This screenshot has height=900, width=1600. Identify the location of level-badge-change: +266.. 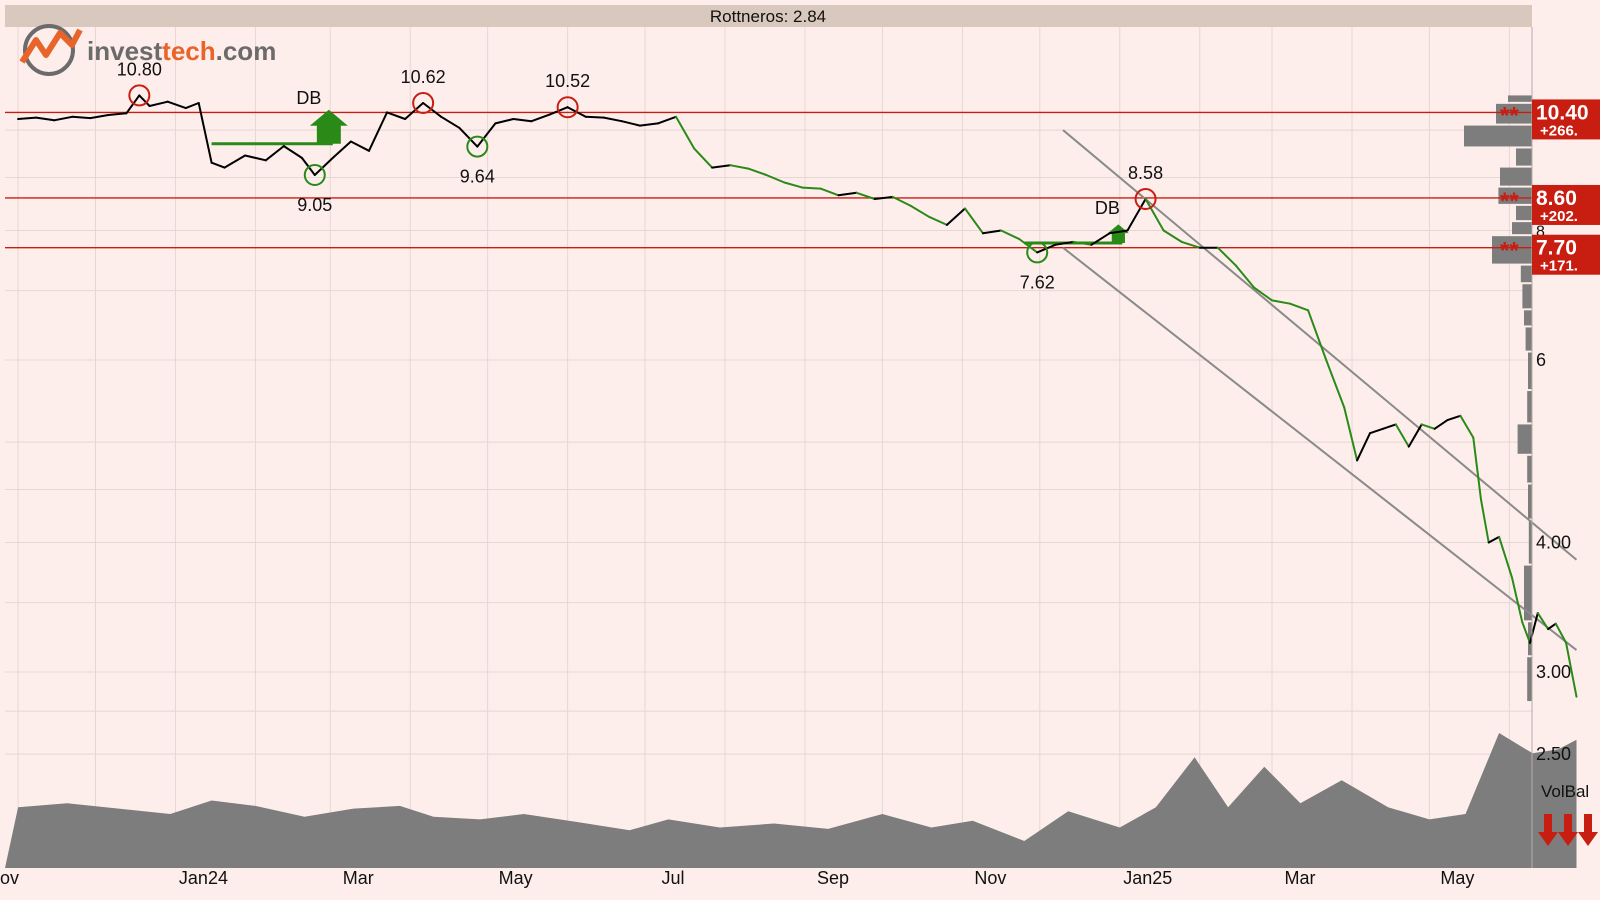
(1559, 130).